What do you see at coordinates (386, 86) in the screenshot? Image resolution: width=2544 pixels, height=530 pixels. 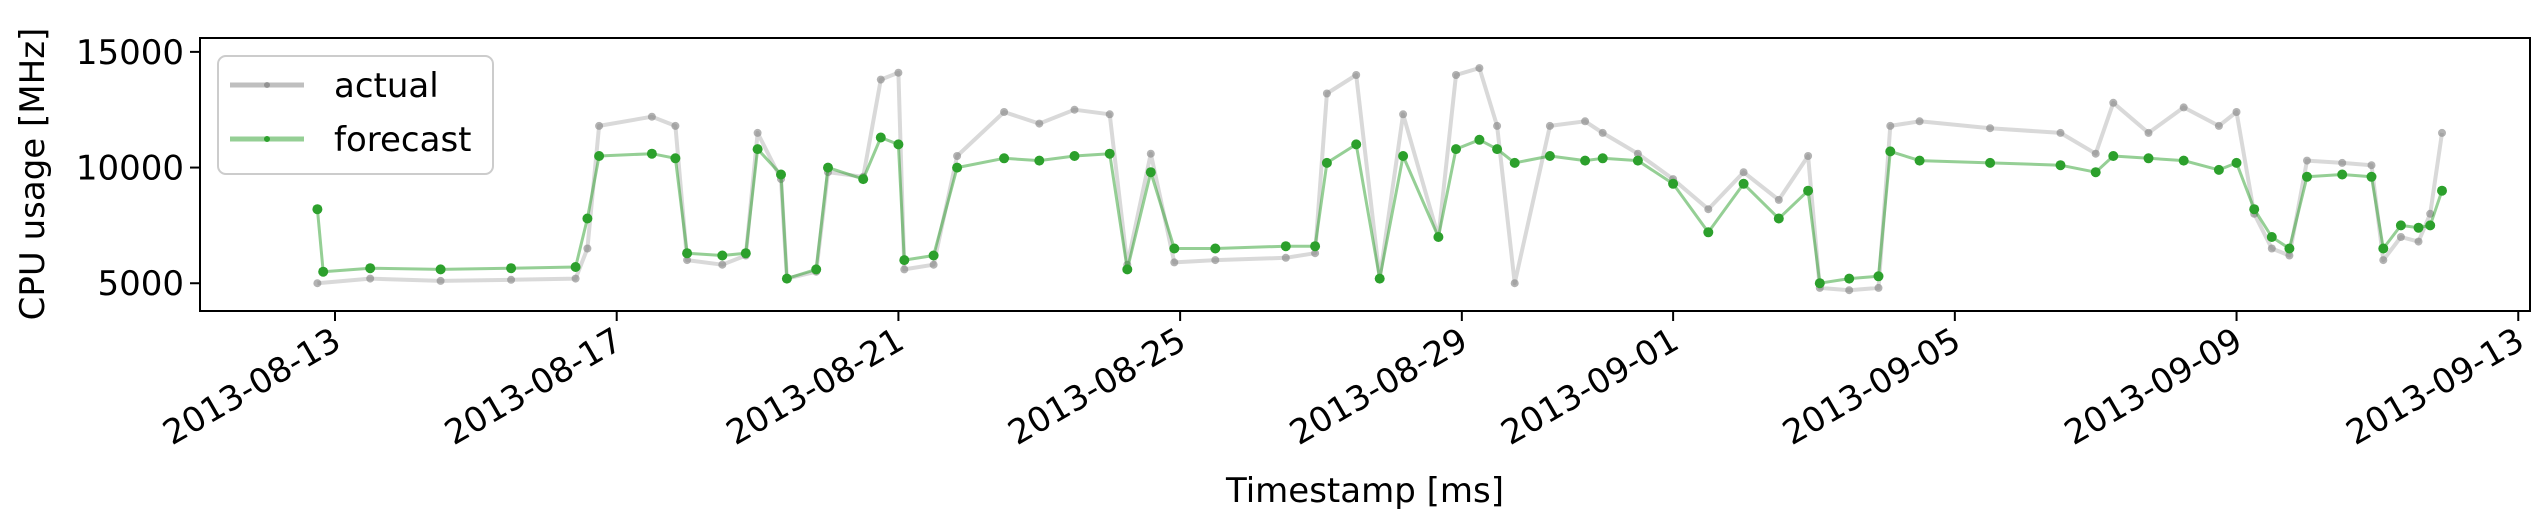 I see `legend-actual-label: actual` at bounding box center [386, 86].